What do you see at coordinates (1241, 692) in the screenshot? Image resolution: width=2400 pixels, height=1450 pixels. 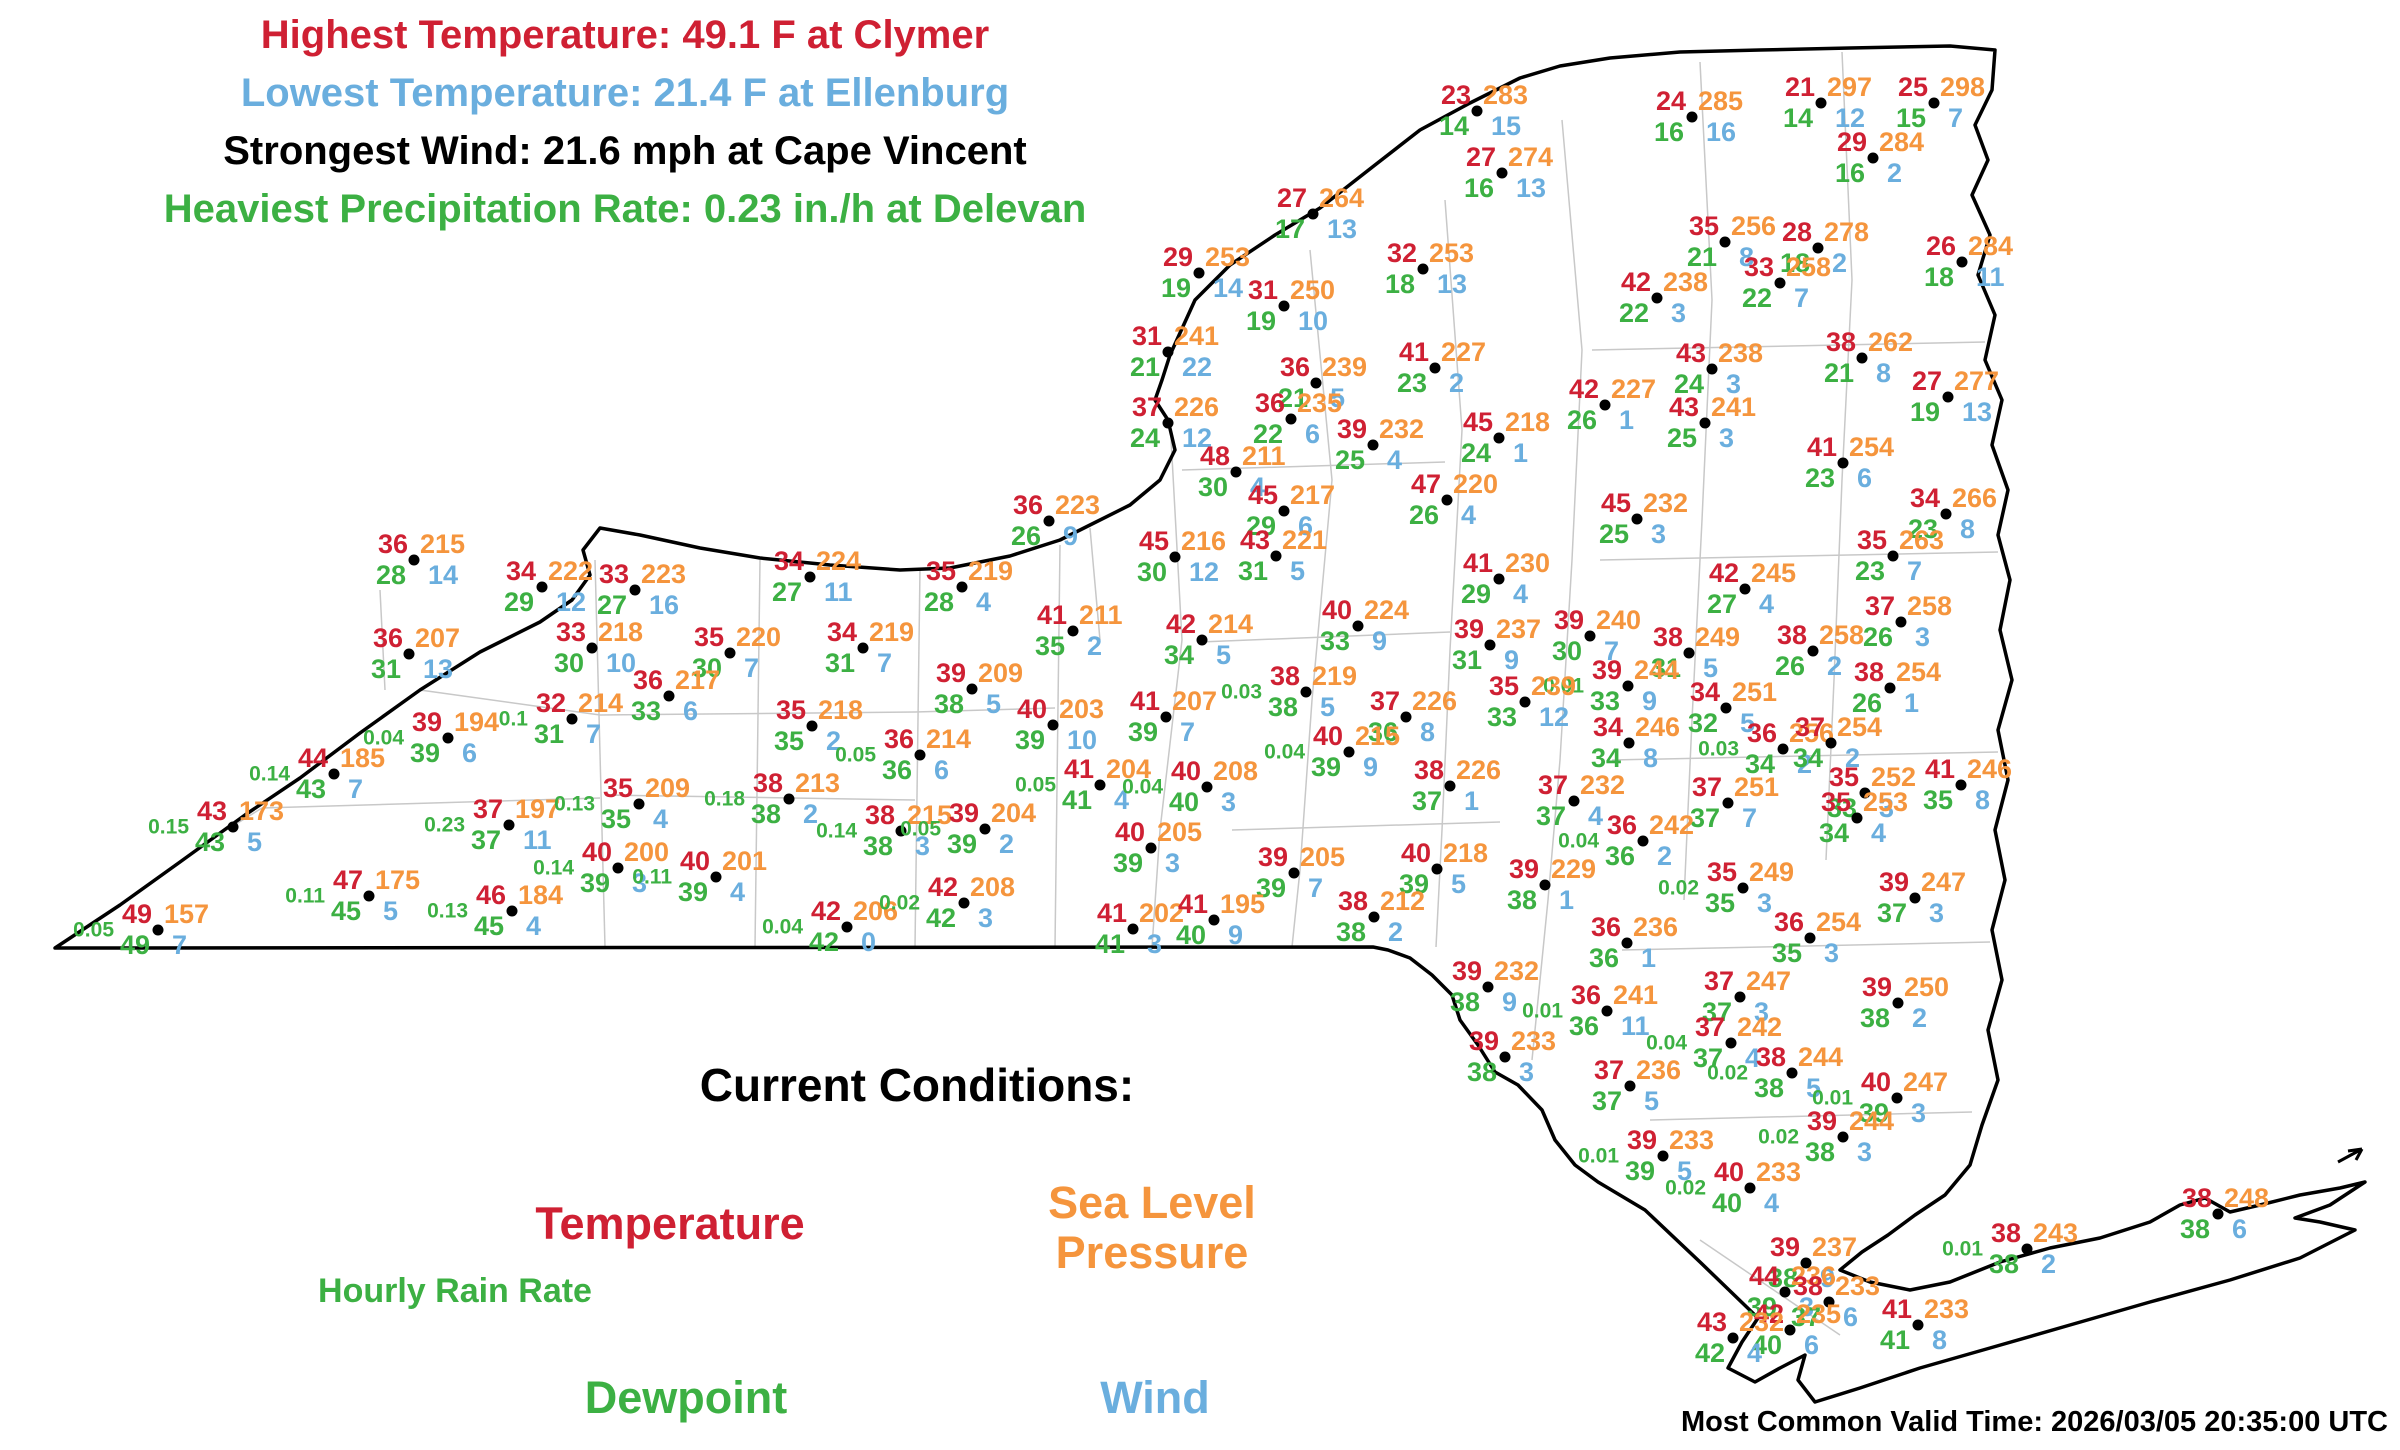 I see `station-rain-rate: 0.03` at bounding box center [1241, 692].